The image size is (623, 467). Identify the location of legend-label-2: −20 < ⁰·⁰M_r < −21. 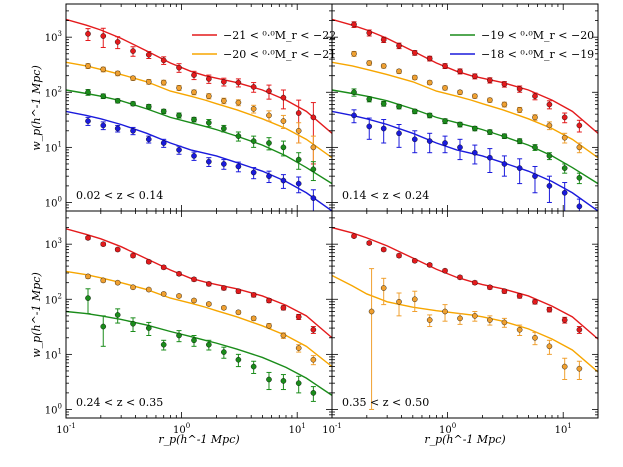
(279, 54).